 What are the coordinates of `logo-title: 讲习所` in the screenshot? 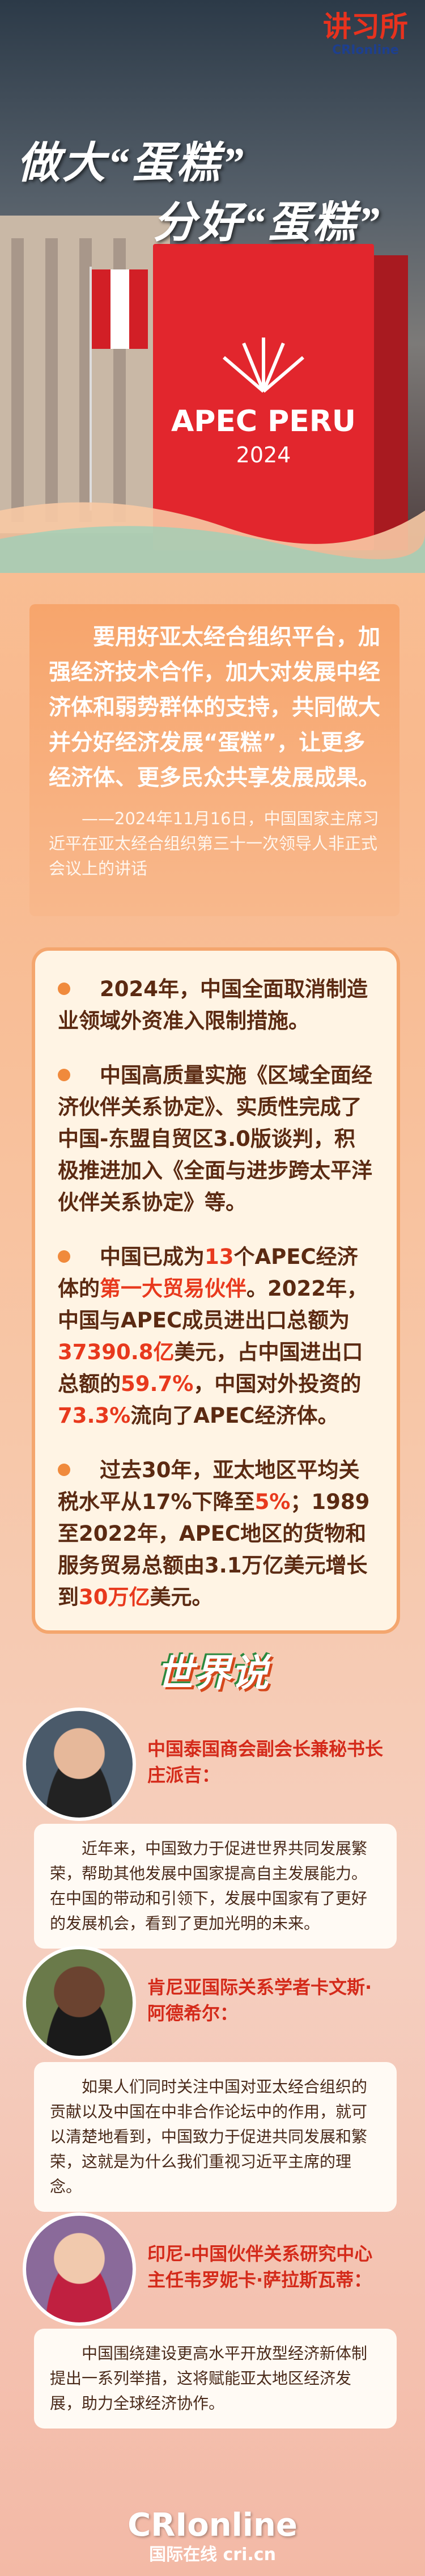 It's located at (365, 26).